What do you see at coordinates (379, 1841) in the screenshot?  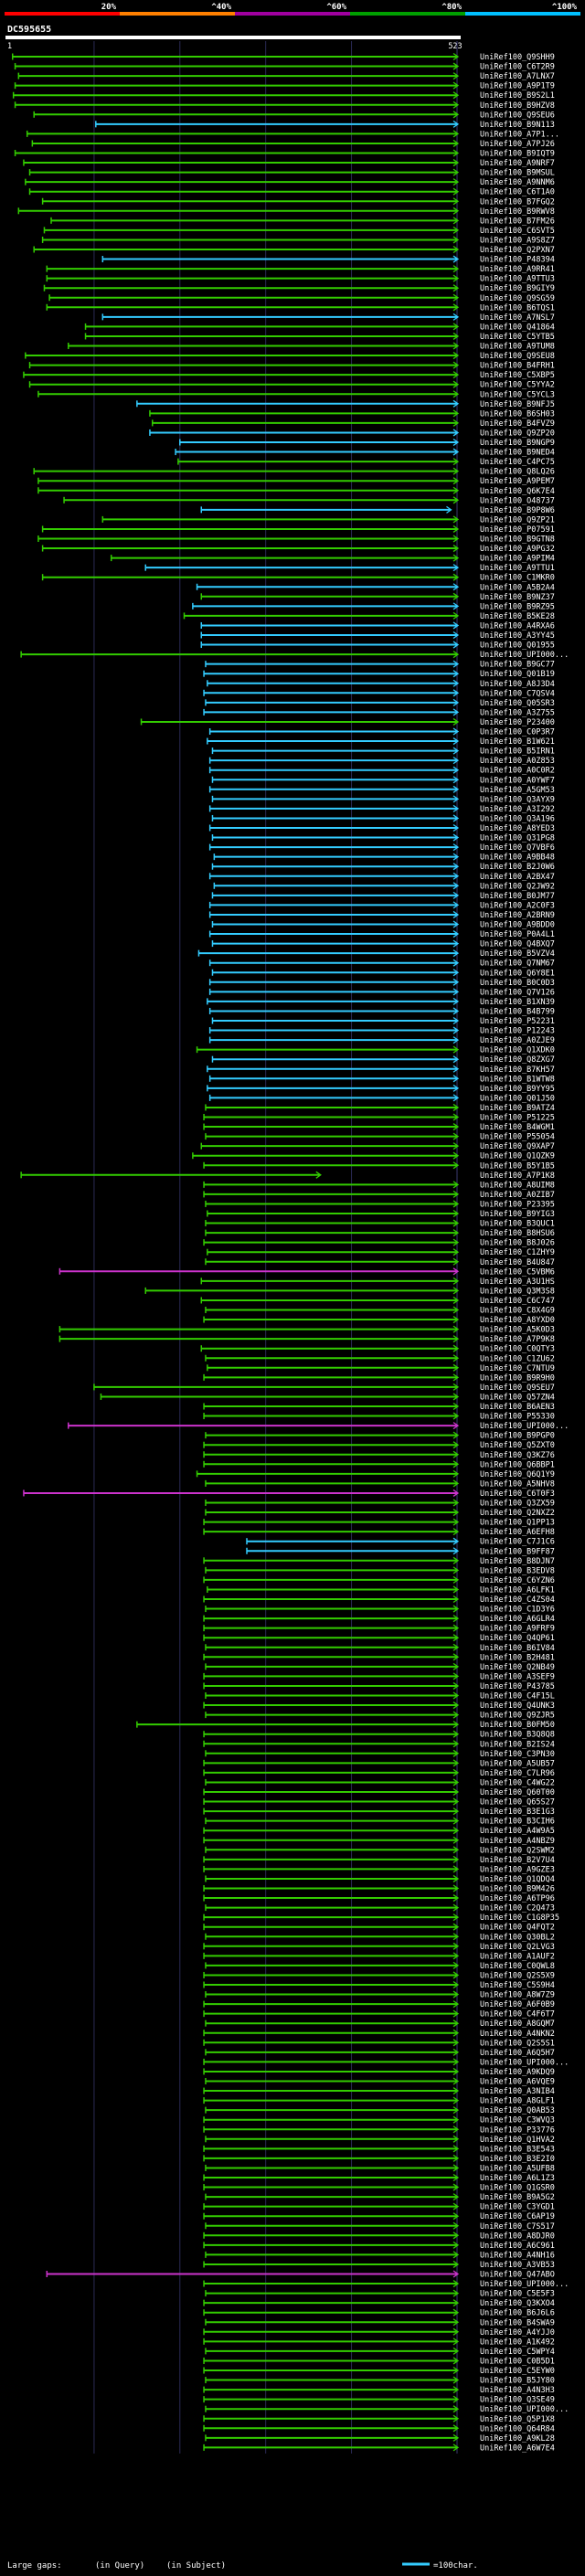 I see `hit-row: UniRef100_A4NBZ9` at bounding box center [379, 1841].